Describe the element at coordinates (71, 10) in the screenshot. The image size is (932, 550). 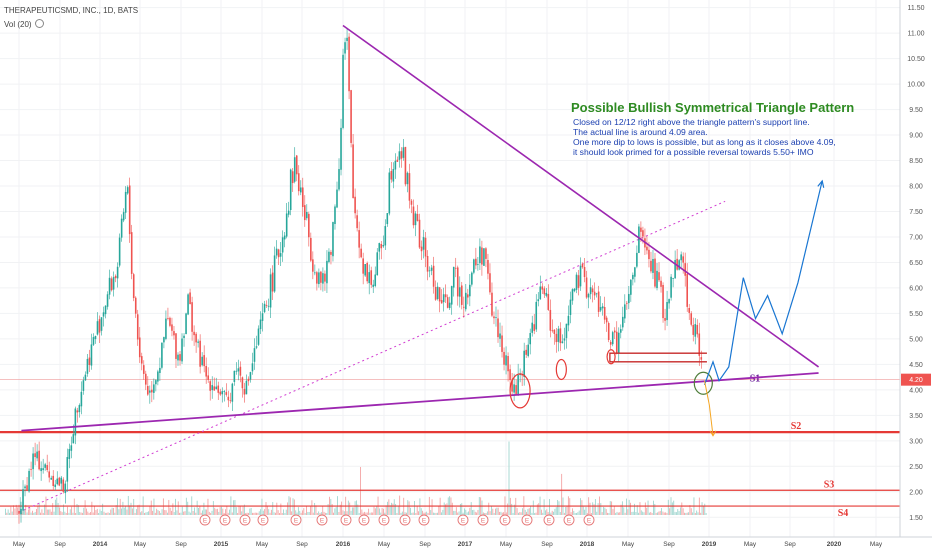
I see `symbol-label: THERAPEUTICSMD, INC., 1D, BATS` at that location.